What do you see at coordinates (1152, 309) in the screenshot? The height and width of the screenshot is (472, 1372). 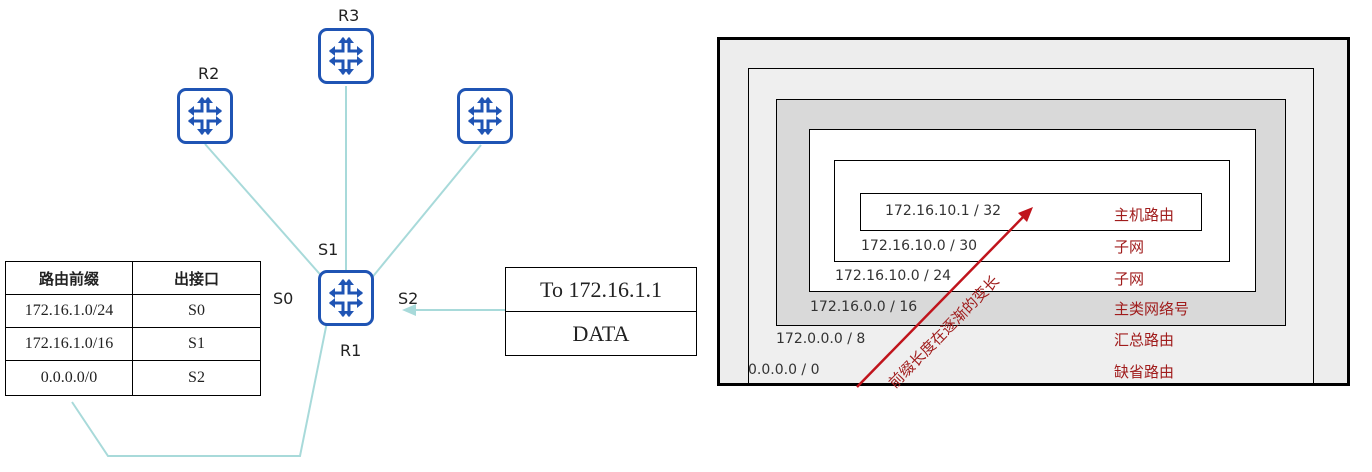 I see `category-label: 主类网络号` at bounding box center [1152, 309].